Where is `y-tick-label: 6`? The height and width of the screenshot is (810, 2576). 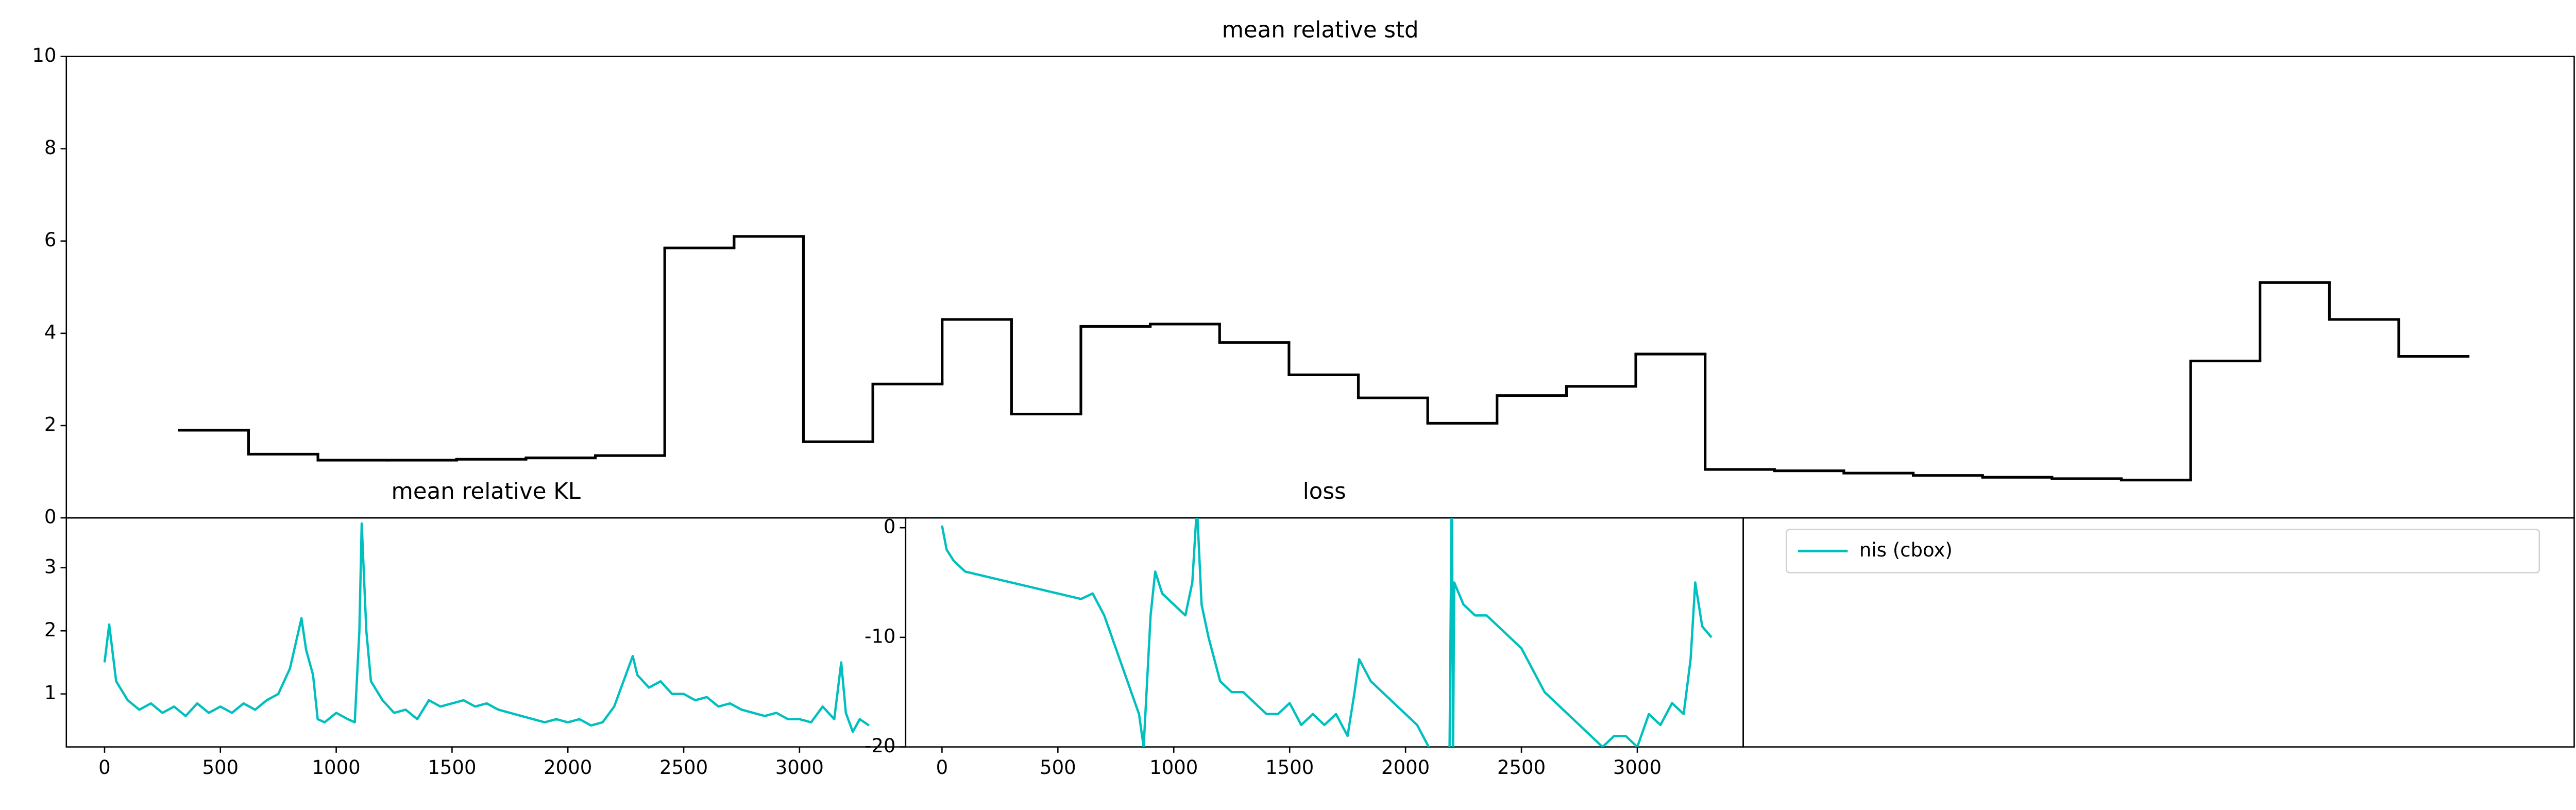
y-tick-label: 6 is located at coordinates (51, 240).